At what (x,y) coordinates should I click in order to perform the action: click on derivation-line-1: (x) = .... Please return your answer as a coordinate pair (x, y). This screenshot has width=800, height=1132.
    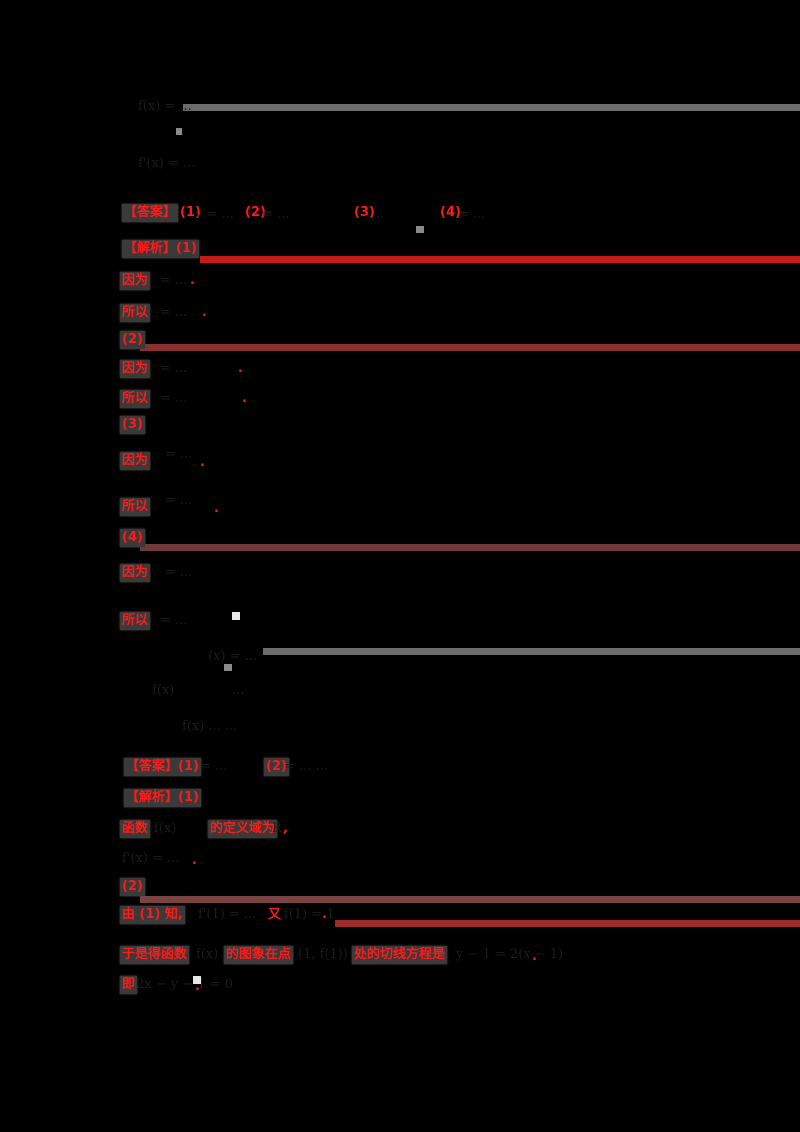
    Looking at the image, I should click on (233, 656).